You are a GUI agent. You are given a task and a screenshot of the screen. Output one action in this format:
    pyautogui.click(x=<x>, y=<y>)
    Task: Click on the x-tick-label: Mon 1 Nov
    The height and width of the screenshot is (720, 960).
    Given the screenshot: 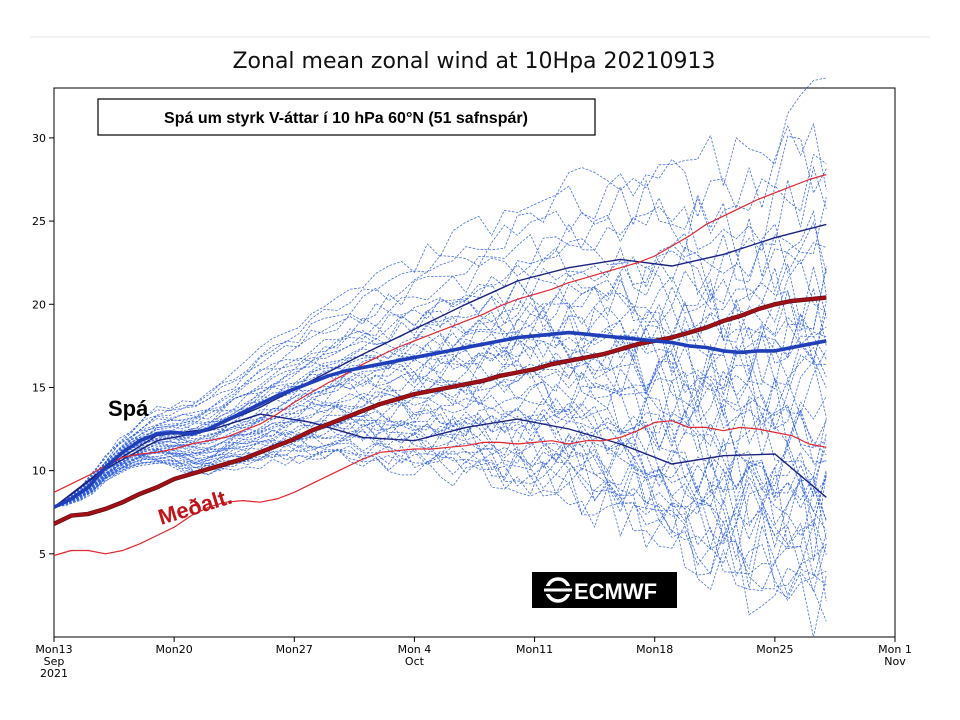 What is the action you would take?
    pyautogui.click(x=895, y=655)
    